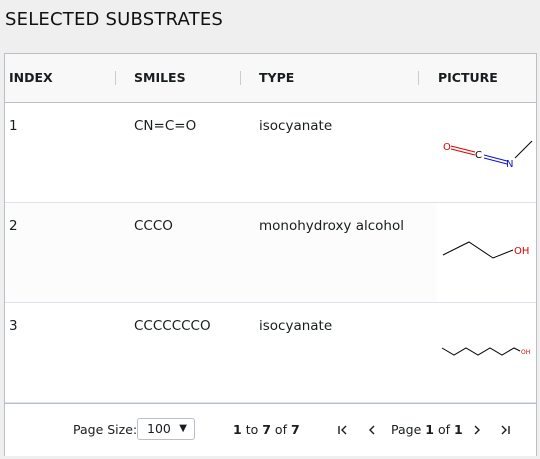 The width and height of the screenshot is (540, 459). Describe the element at coordinates (427, 429) in the screenshot. I see `page-indicator: Page 1 of 1` at that location.